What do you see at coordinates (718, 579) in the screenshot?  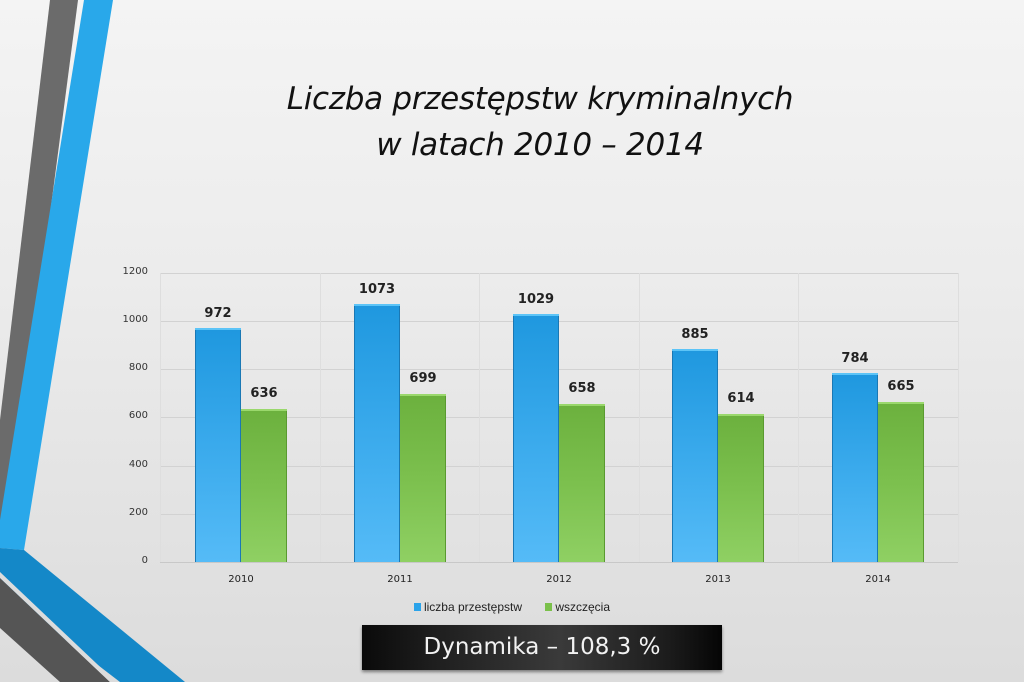 I see `x-tick: 2013` at bounding box center [718, 579].